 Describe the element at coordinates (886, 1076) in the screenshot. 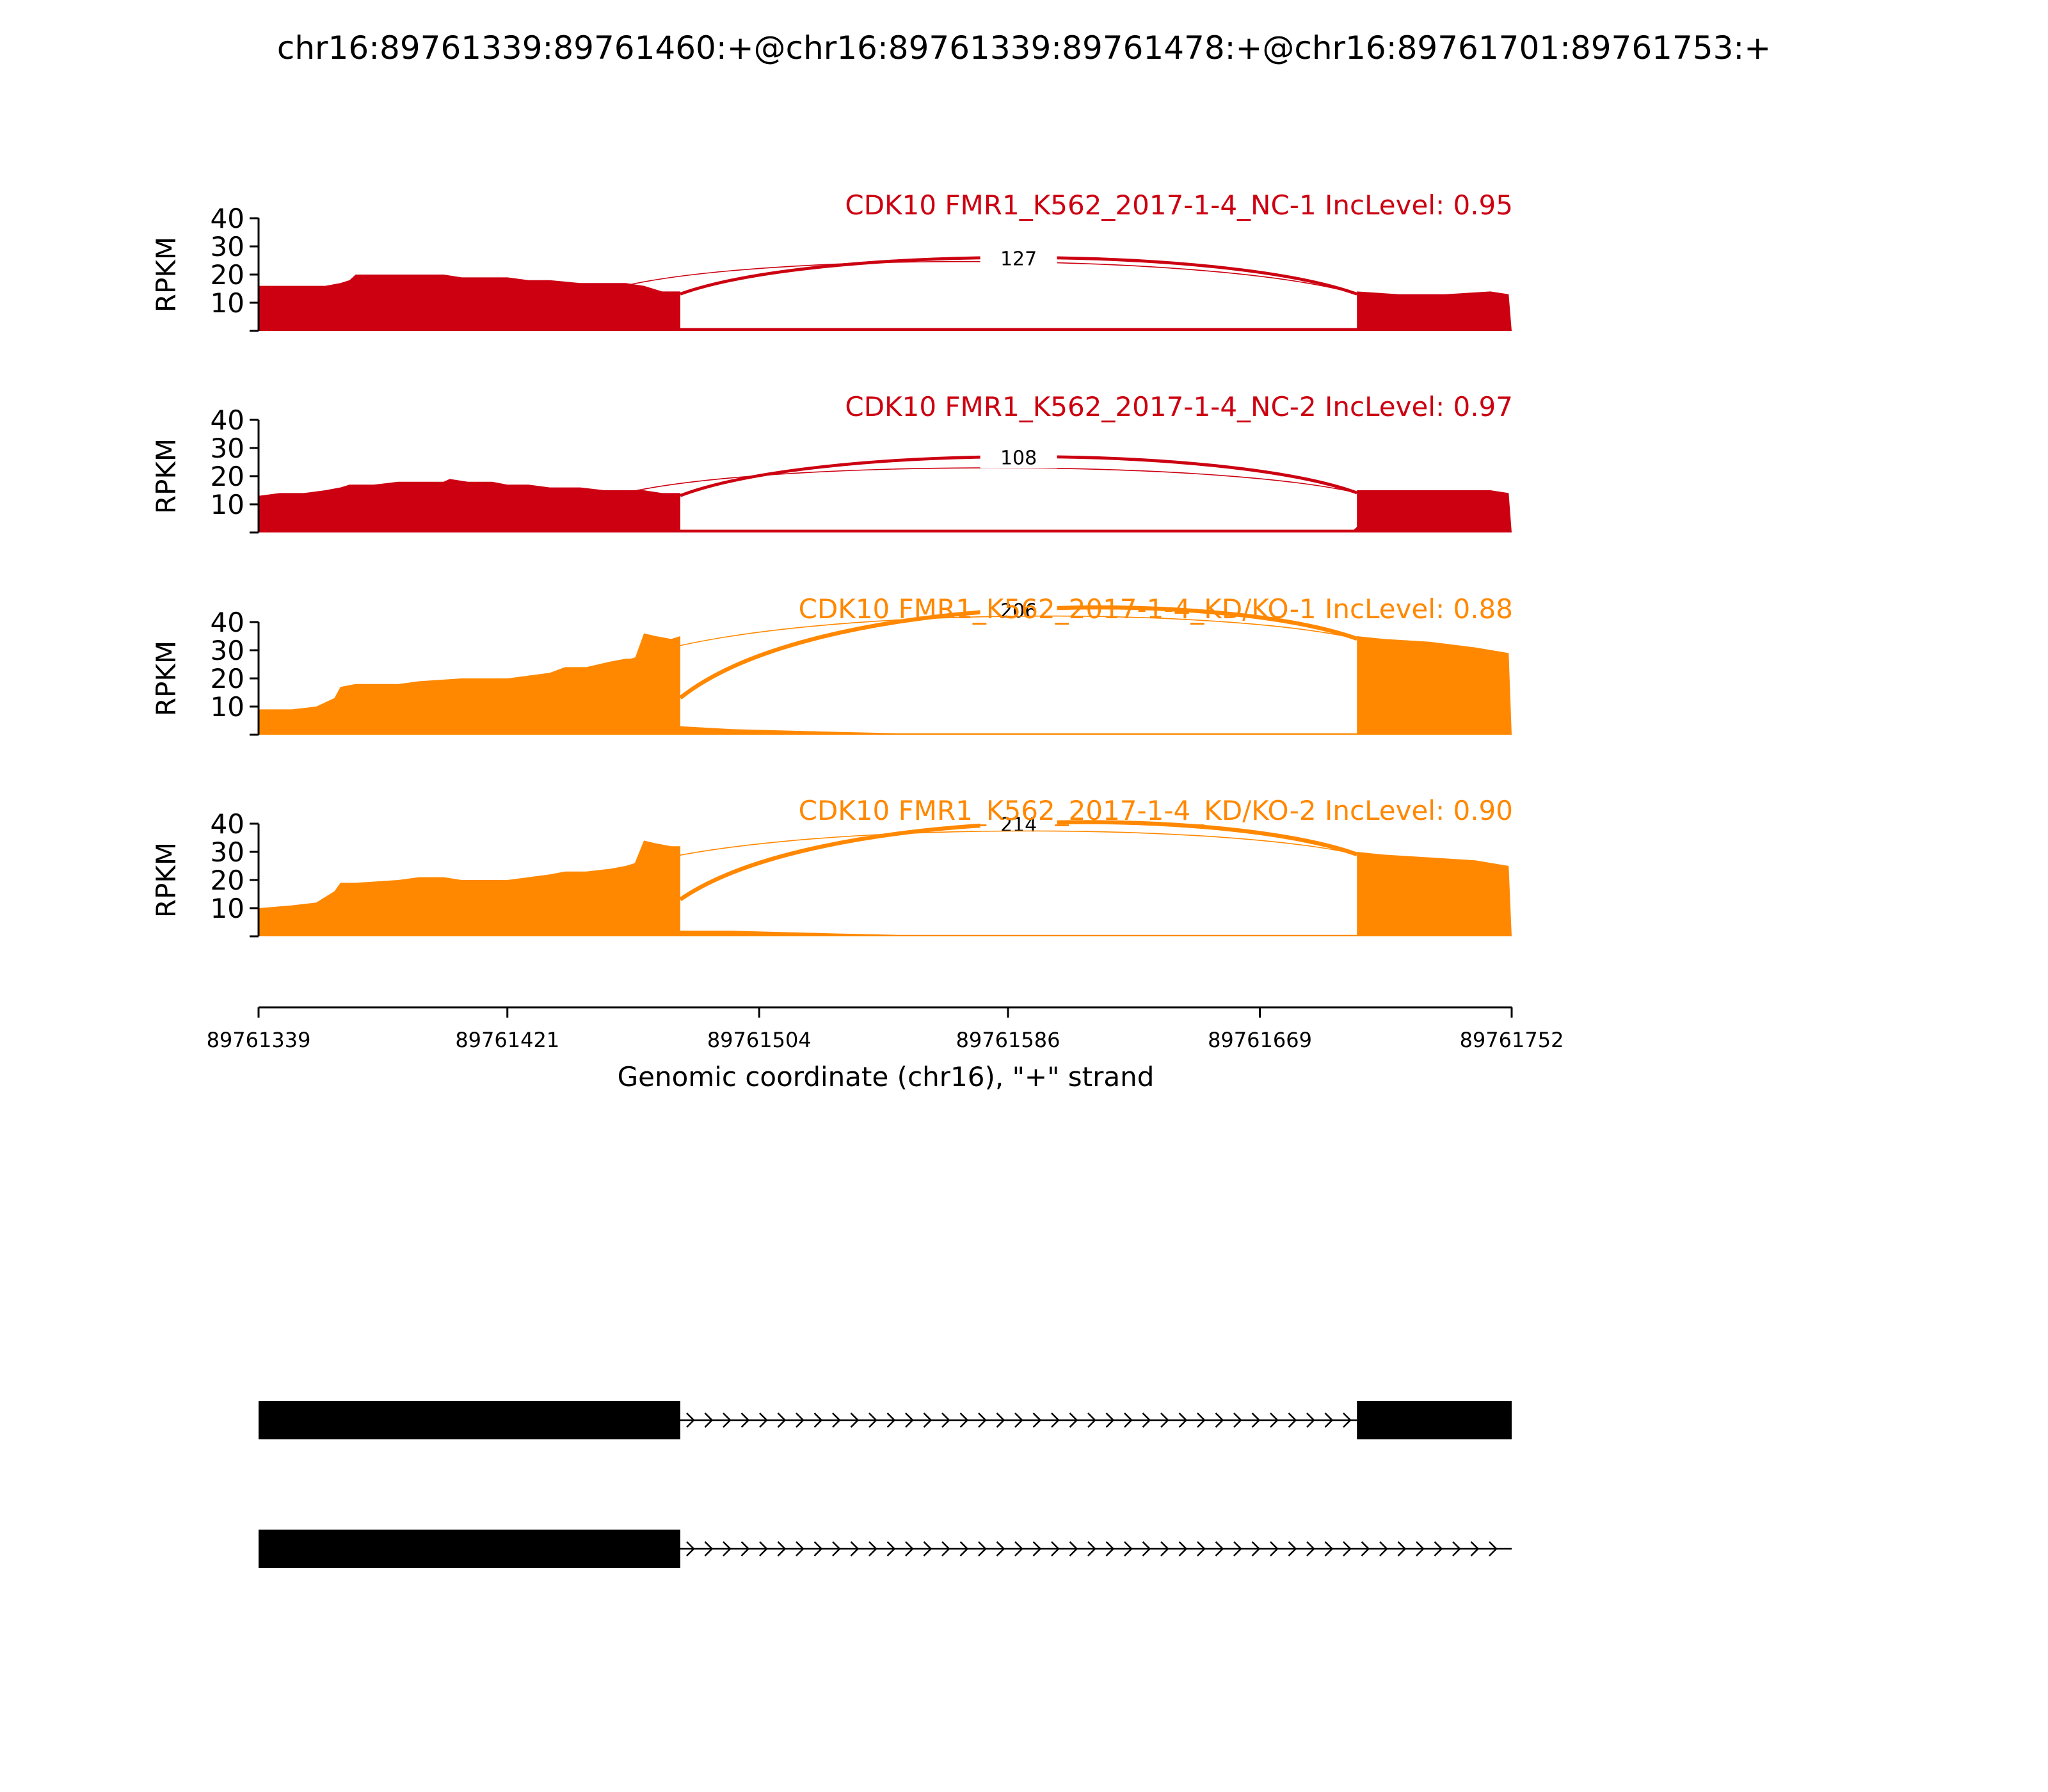

I see `x-axis-label: Genomic coordinate (chr16), "+" strand` at that location.